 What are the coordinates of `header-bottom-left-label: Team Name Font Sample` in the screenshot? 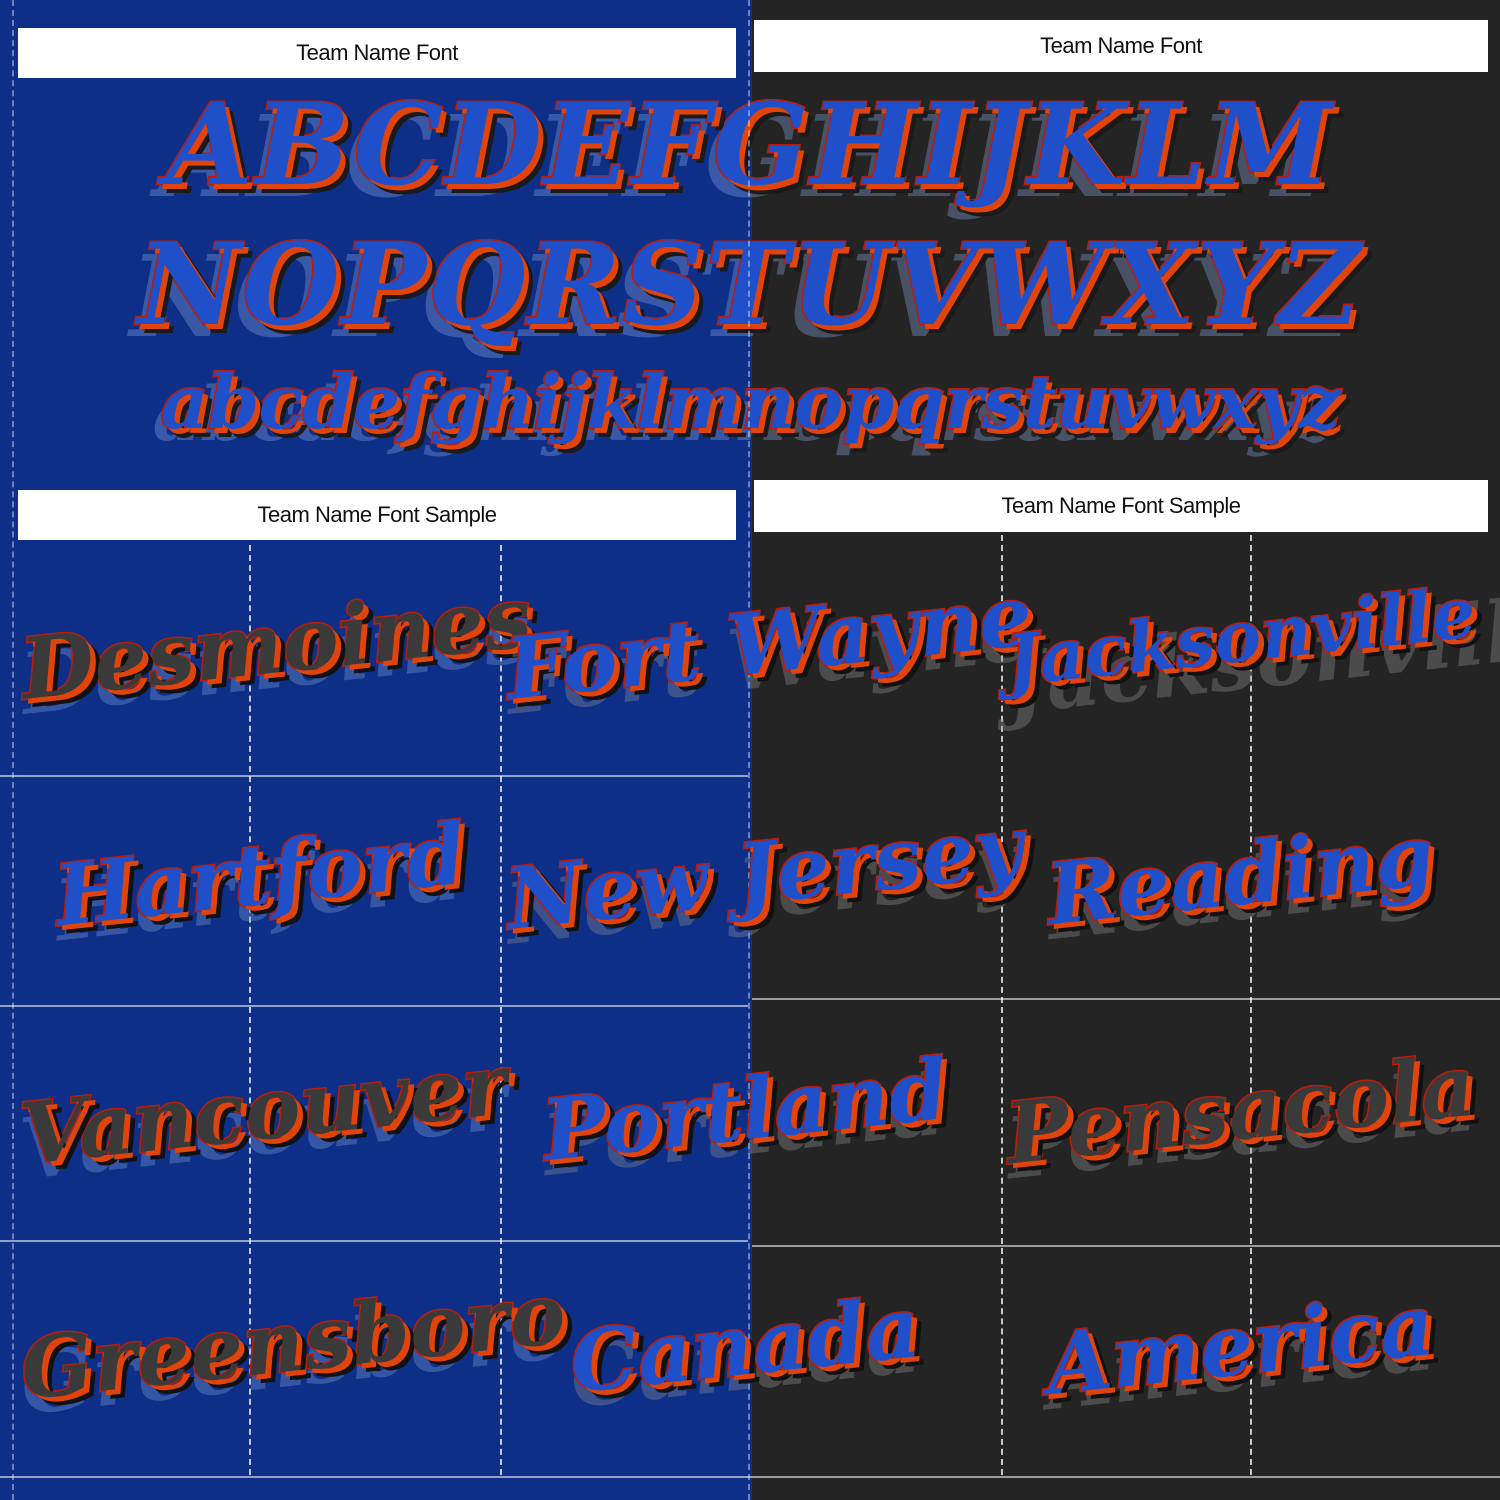 It's located at (377, 514).